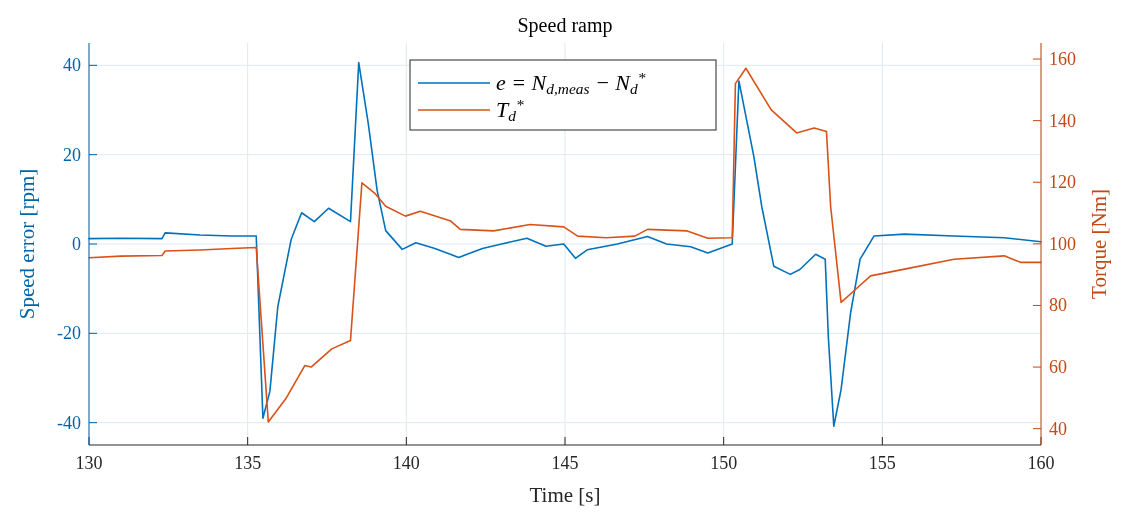  Describe the element at coordinates (72, 154) in the screenshot. I see `y-tick-label: 20` at that location.